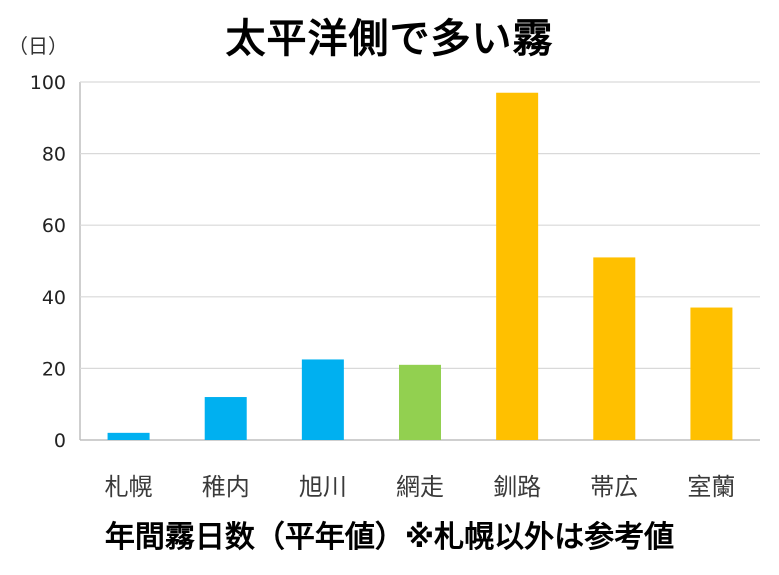  What do you see at coordinates (226, 487) in the screenshot?
I see `x-category-label: 稚内` at bounding box center [226, 487].